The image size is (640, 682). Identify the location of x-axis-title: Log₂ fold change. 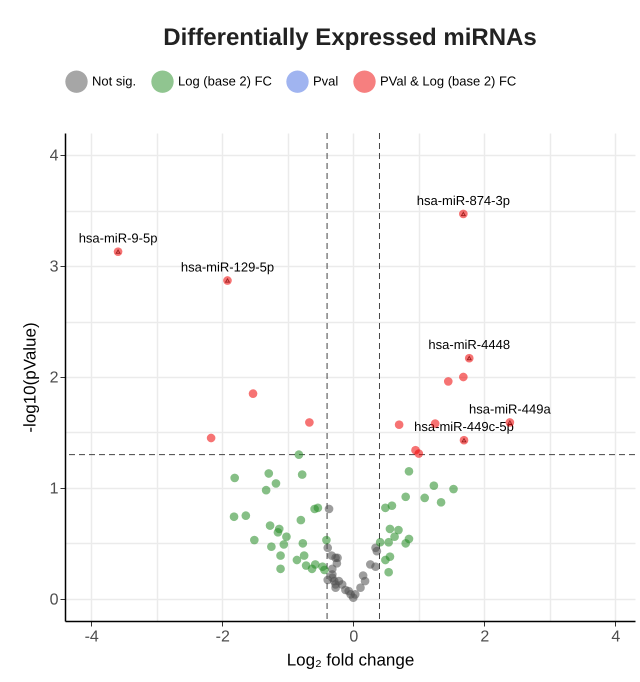
(350, 660).